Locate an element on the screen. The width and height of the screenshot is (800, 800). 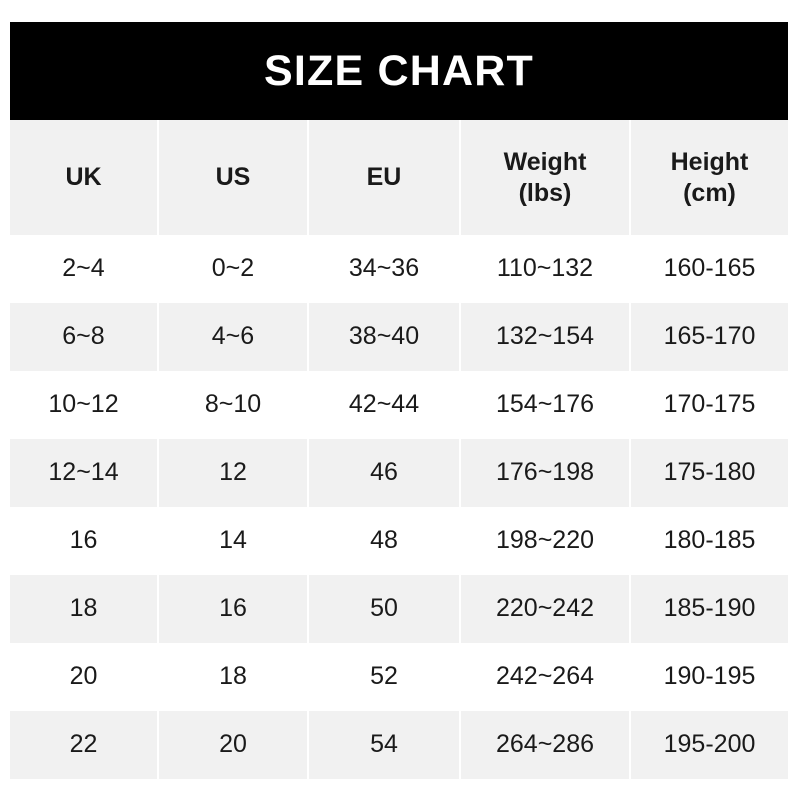
cell-weight: 154~176 is located at coordinates (545, 405).